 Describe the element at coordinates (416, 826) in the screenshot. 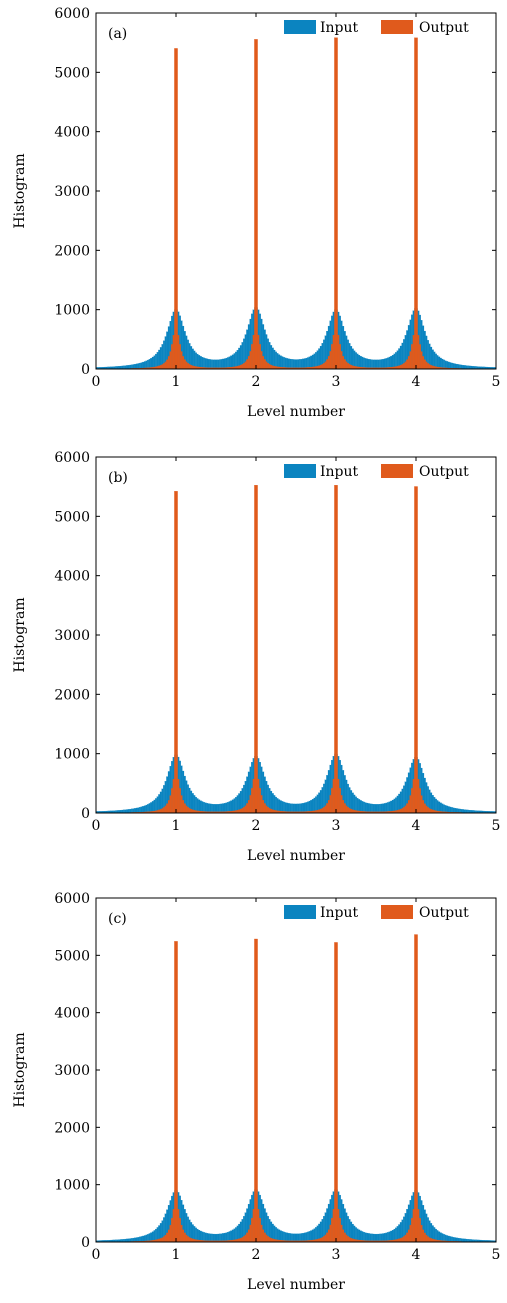

I see `x-tick-label: 4` at that location.